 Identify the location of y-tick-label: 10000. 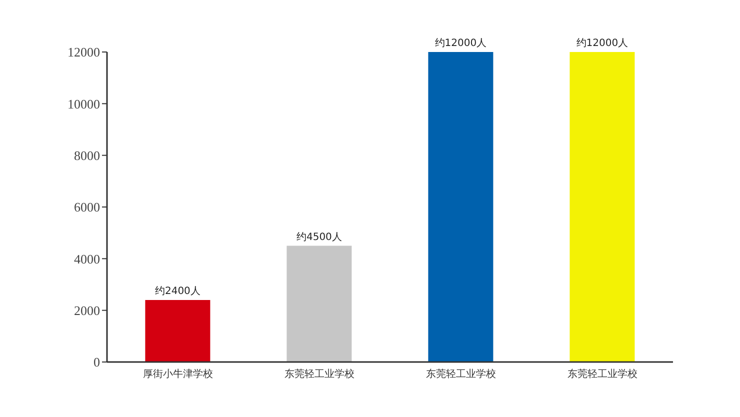
(84, 104).